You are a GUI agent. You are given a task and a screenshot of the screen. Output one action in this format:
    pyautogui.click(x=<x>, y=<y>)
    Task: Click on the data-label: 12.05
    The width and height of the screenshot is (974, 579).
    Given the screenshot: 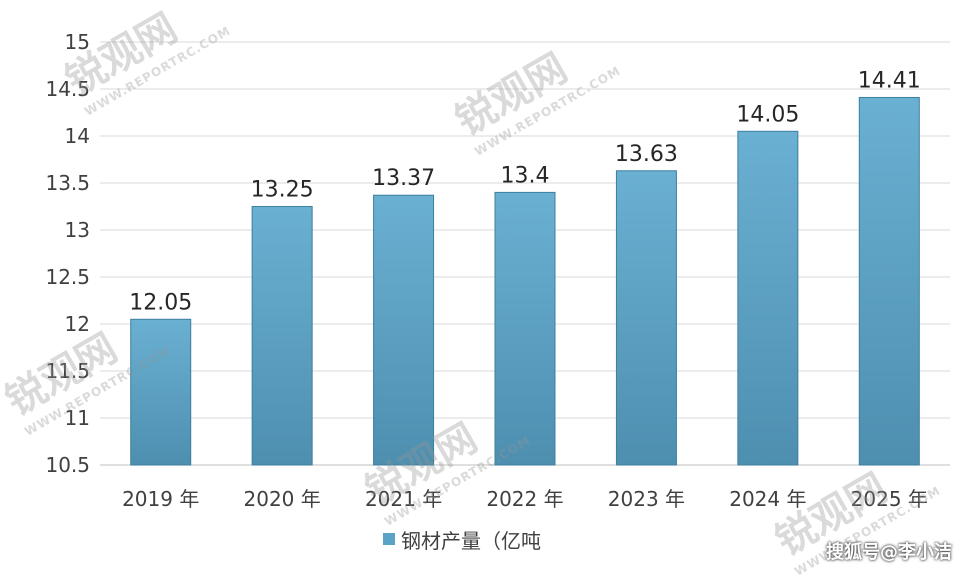 What is the action you would take?
    pyautogui.click(x=160, y=302)
    